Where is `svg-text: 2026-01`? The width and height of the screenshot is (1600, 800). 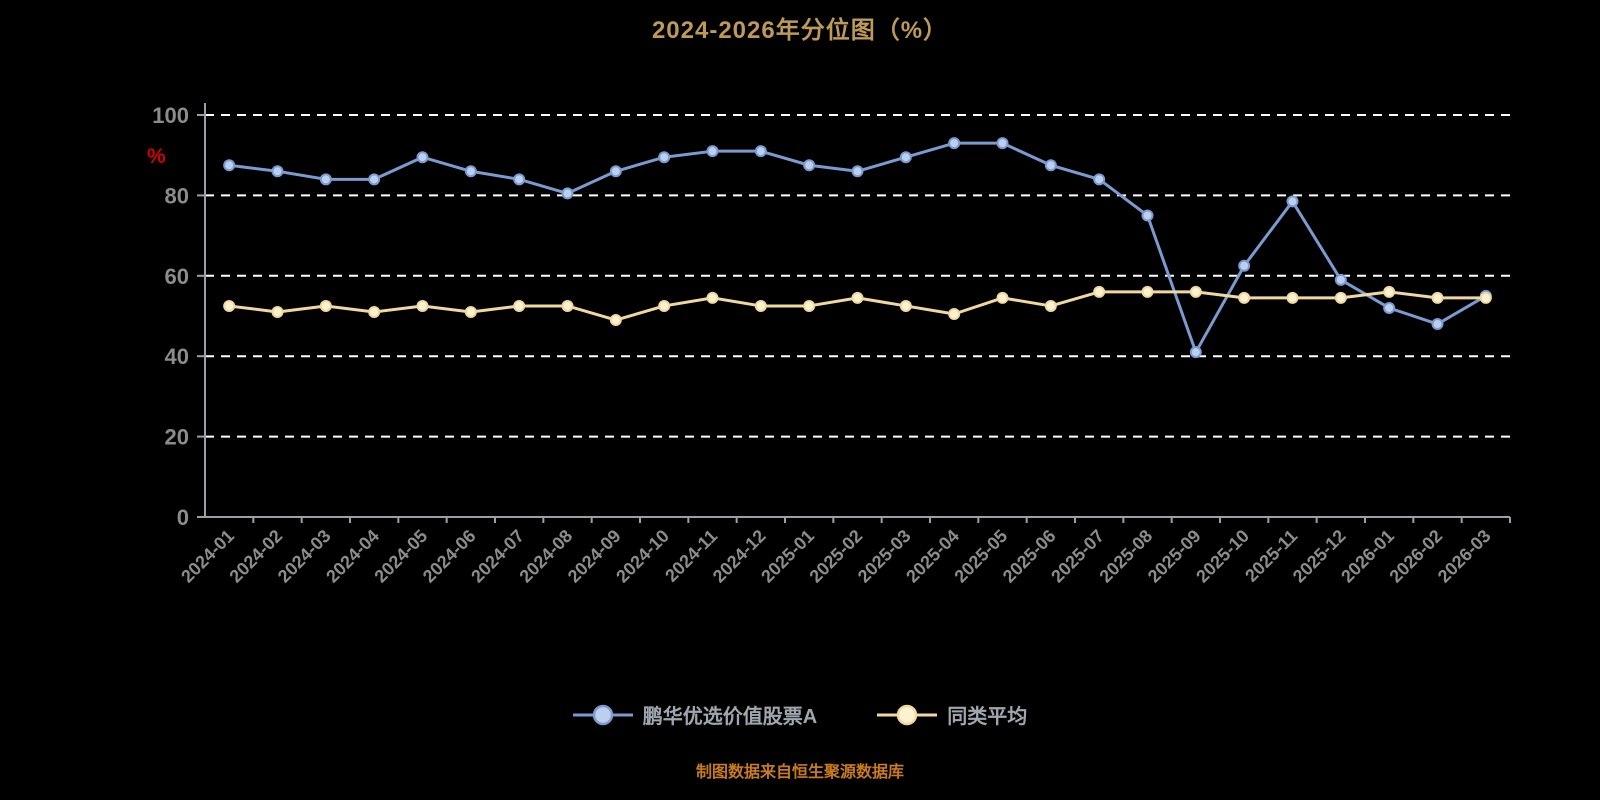 svg-text: 2026-01 is located at coordinates (1367, 556).